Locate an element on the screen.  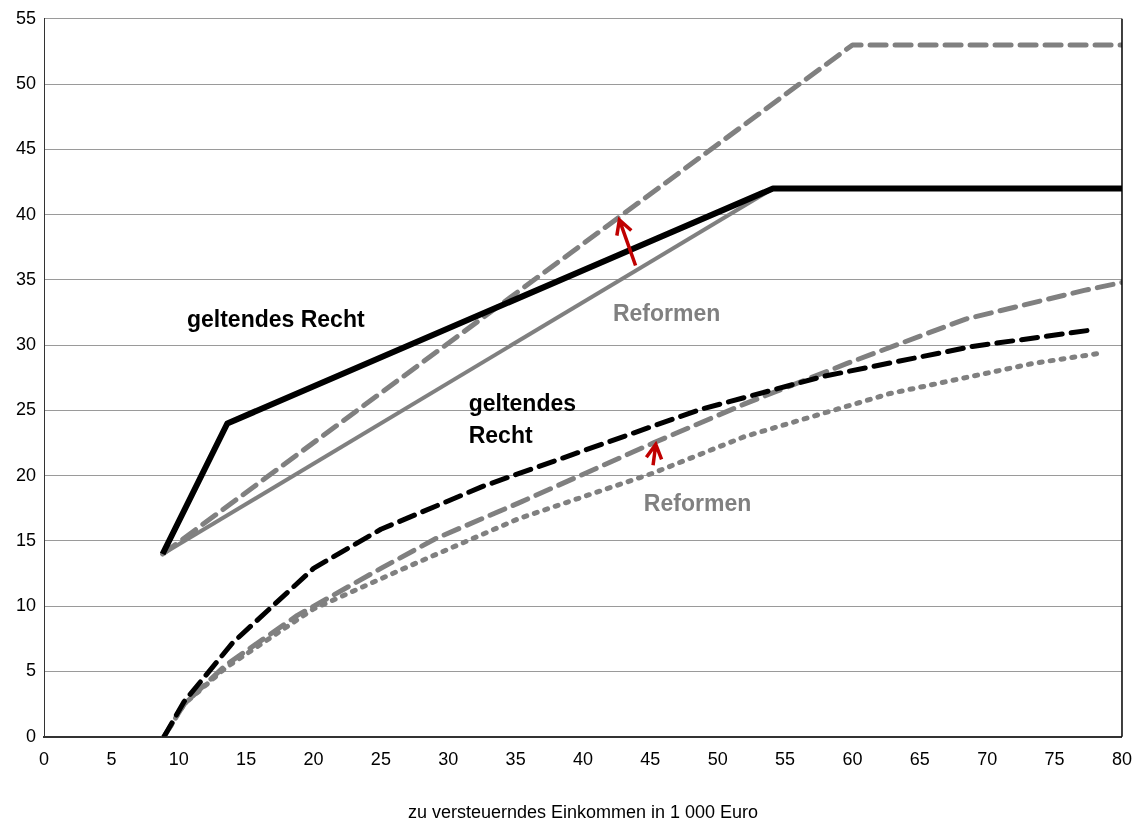
y-tick-label: 40 is located at coordinates (26, 213).